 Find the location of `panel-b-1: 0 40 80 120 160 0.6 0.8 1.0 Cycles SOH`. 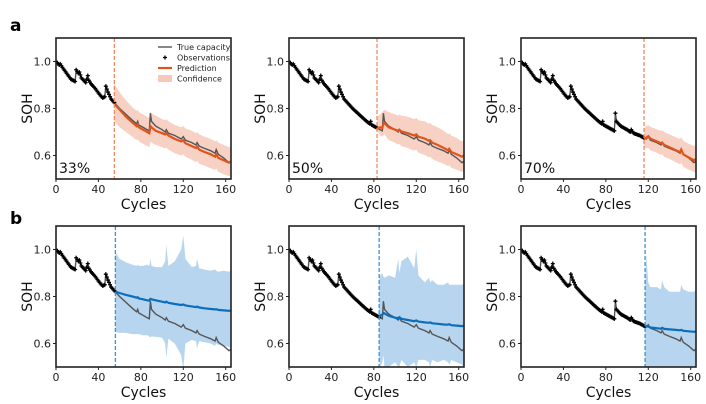

panel-b-1: 0 40 80 120 160 0.6 0.8 1.0 Cycles SOH is located at coordinates (128, 313).